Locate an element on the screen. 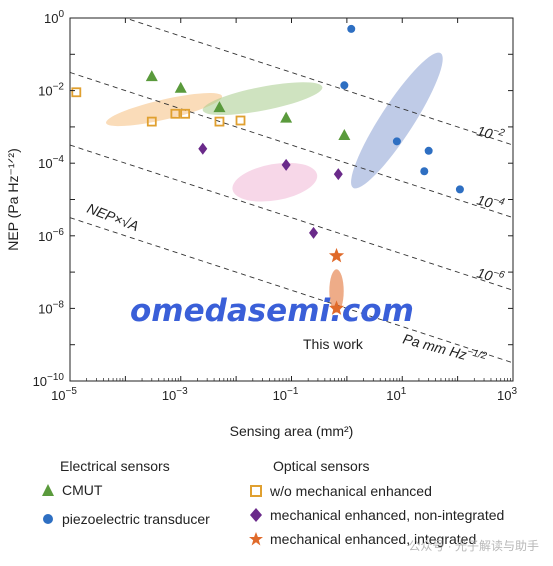 The height and width of the screenshot is (566, 553). y-tick-label-5: 10⁻¹⁰ is located at coordinates (49, 380).